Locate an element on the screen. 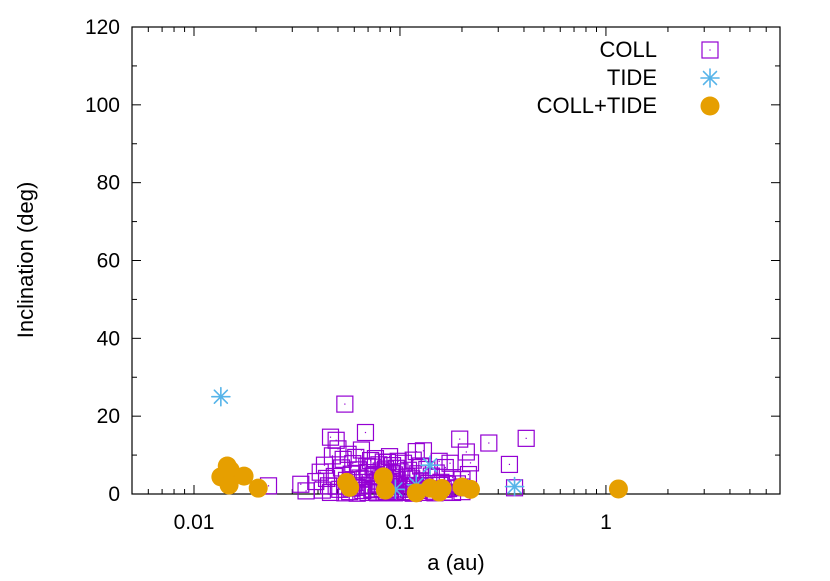 The width and height of the screenshot is (830, 581). legend-label-coll: COLL is located at coordinates (628, 49).